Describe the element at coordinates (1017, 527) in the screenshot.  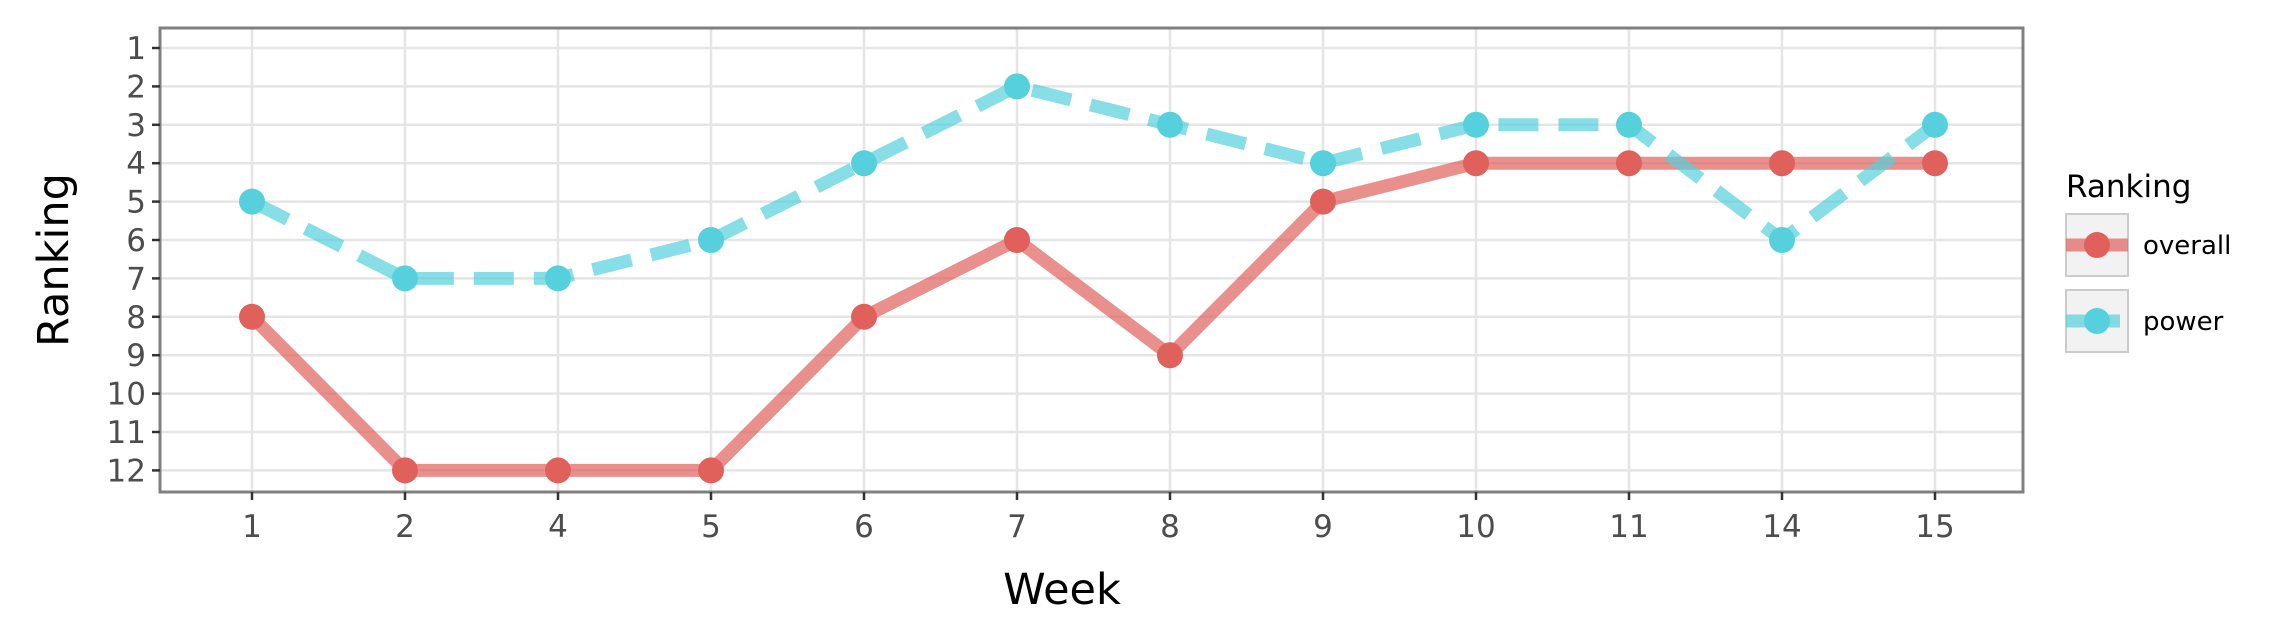
I see `x-tick-label: 7` at that location.